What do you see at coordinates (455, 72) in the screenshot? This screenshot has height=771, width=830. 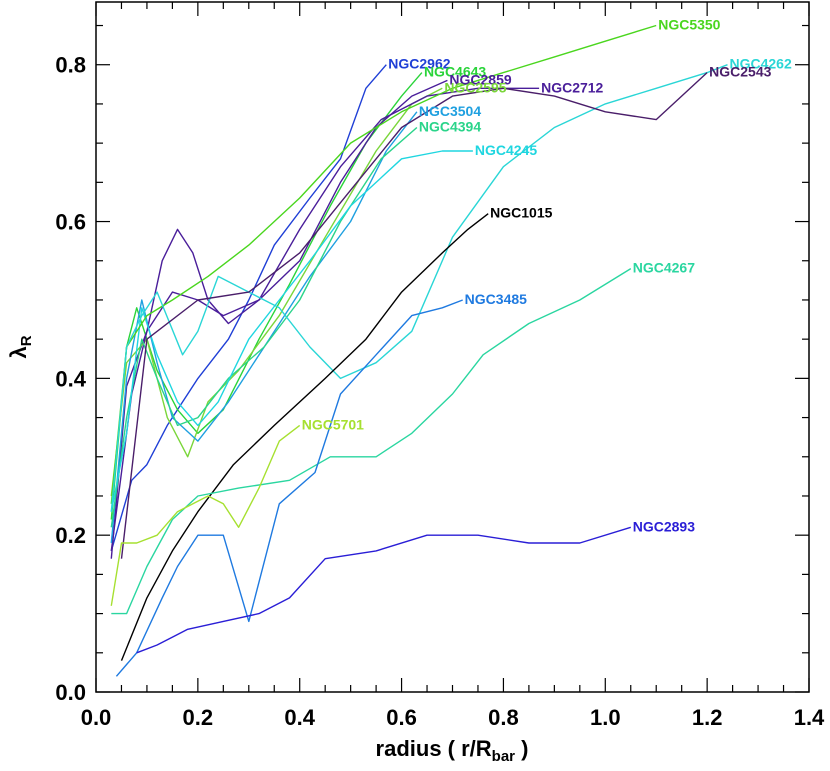 I see `series-label-ngc4643: NGC4643` at bounding box center [455, 72].